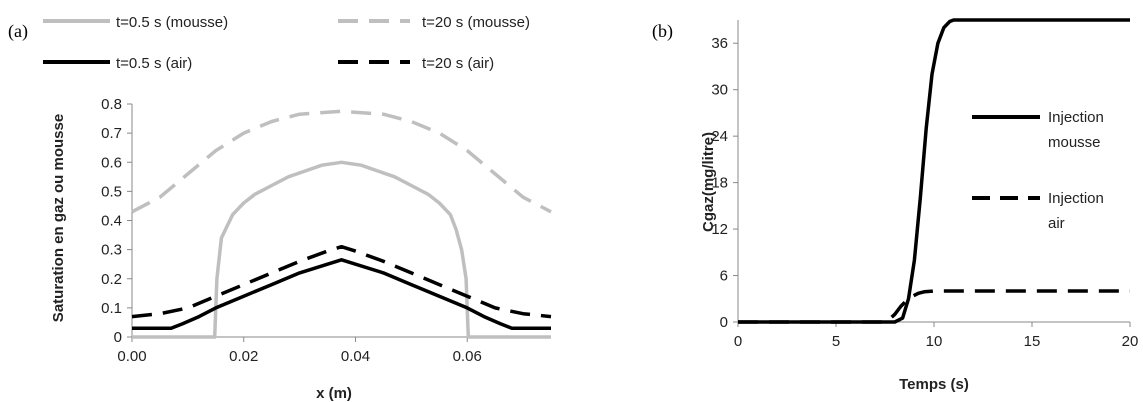 The width and height of the screenshot is (1143, 402). Describe the element at coordinates (719, 90) in the screenshot. I see `y-tick-label: 30` at that location.